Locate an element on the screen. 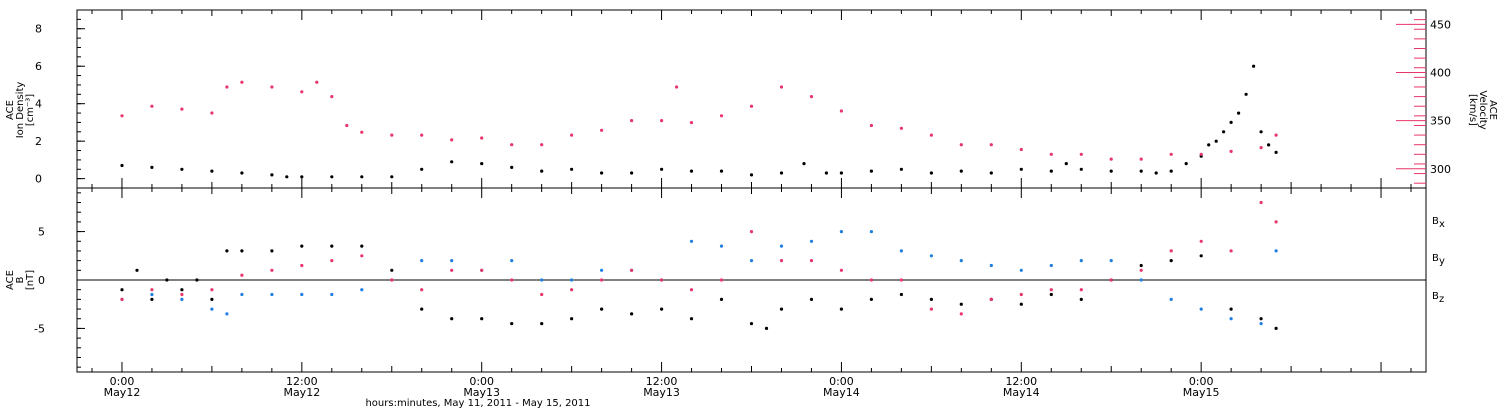 Image resolution: width=1500 pixels, height=410 pixels. x-tick-date-label: May13 is located at coordinates (661, 392).